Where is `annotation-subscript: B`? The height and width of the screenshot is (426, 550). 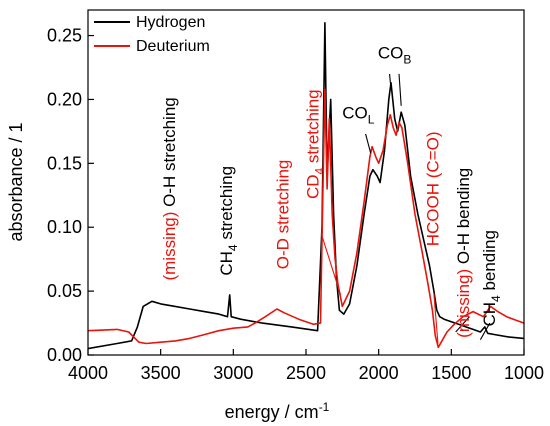 annotation-subscript: B is located at coordinates (407, 60).